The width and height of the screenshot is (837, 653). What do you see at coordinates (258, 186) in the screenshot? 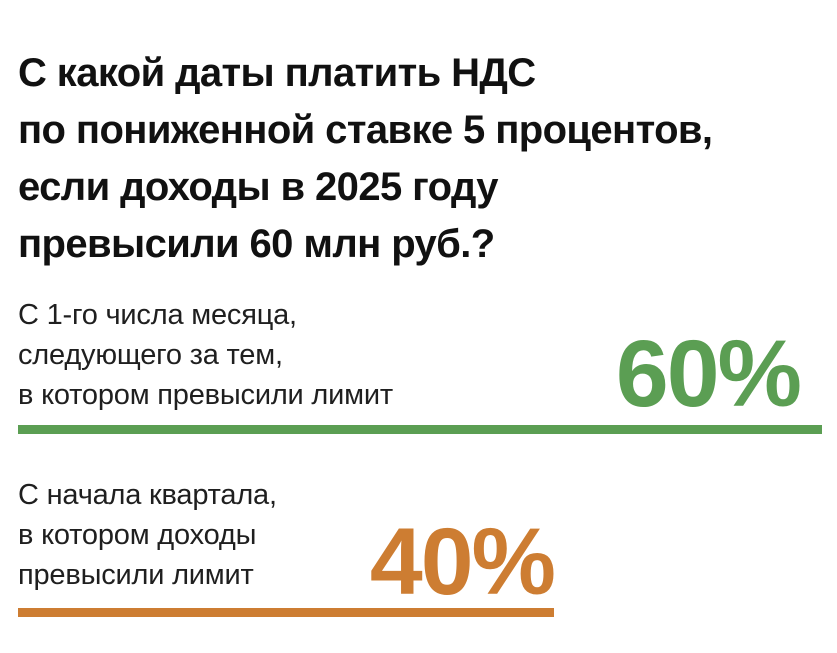
I see `question-title-line-3: если доходы в 2025 году` at bounding box center [258, 186].